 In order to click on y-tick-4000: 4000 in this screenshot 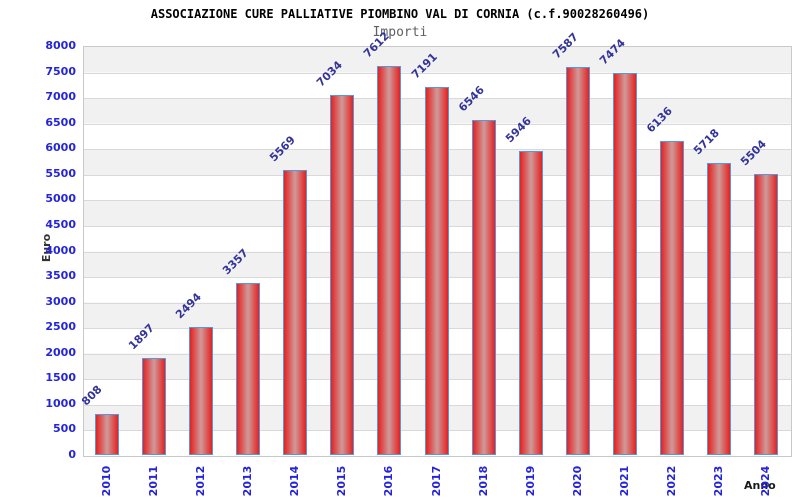, I will do `click(60, 250)`.